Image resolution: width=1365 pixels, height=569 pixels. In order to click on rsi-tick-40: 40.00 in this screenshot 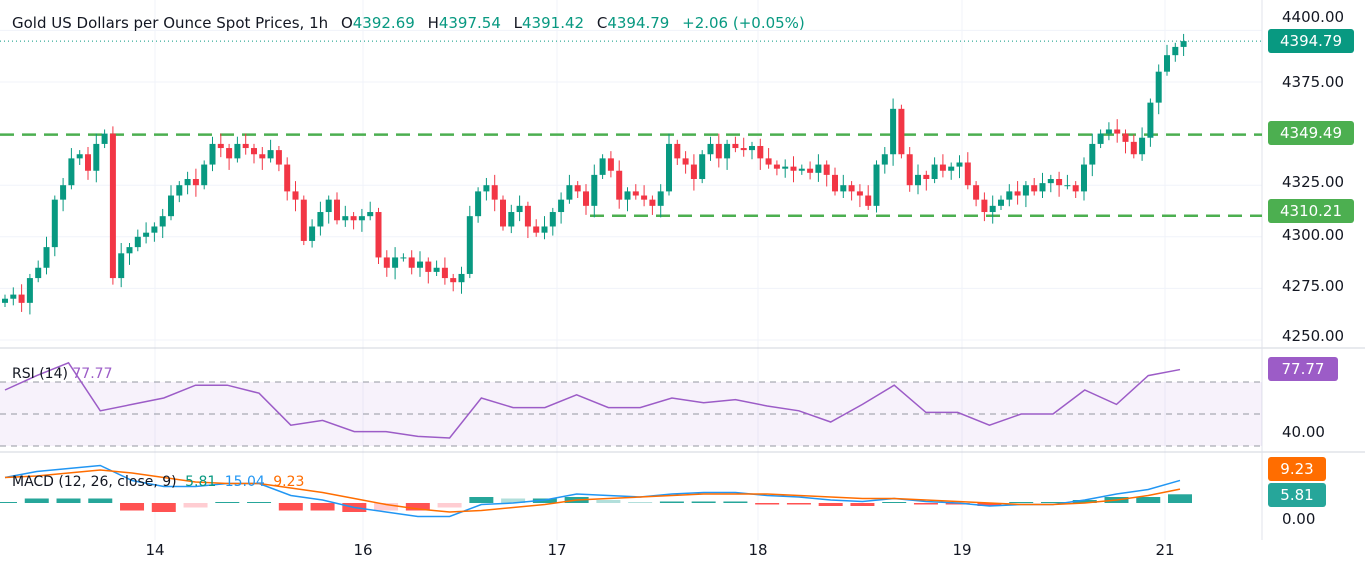, I will do `click(1303, 432)`.